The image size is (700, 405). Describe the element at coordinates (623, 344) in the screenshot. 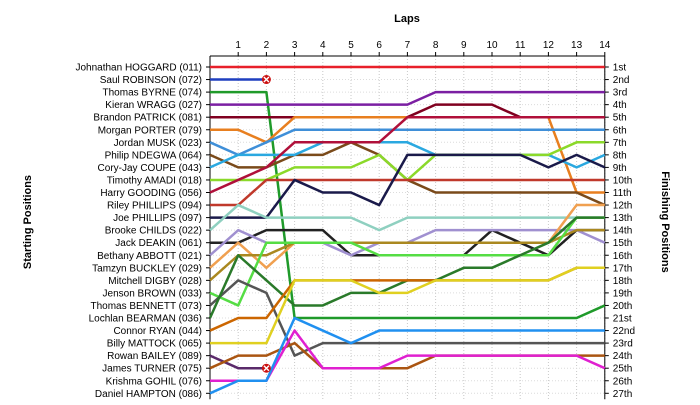

I see `finishing-position-label: 23rd` at that location.